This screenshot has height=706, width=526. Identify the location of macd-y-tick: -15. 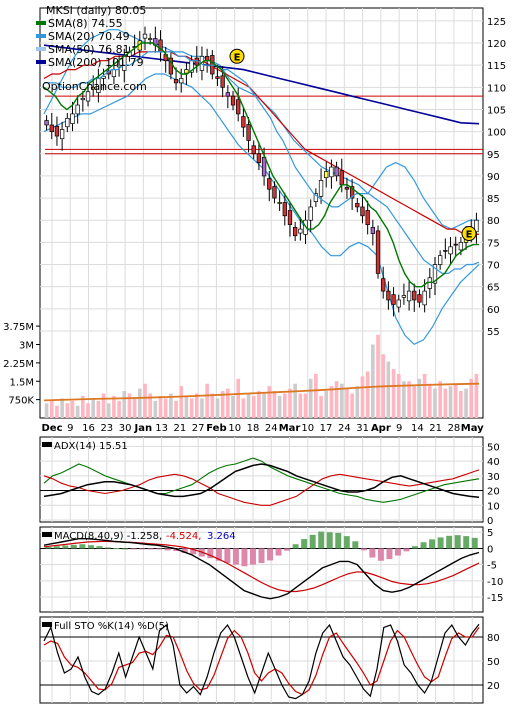
(495, 598).